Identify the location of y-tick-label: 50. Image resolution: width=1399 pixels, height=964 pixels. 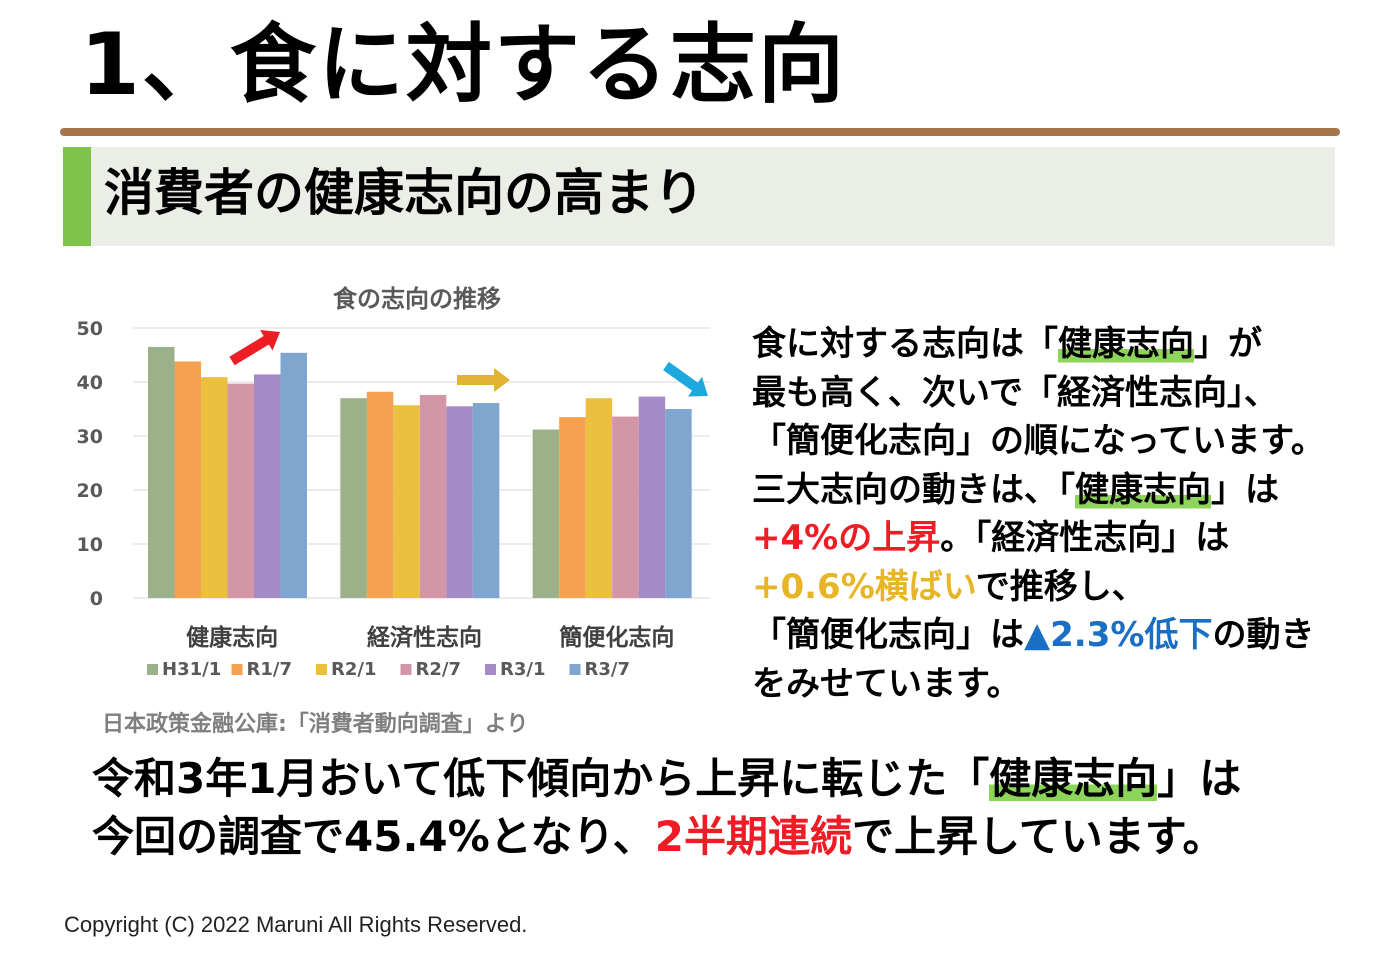
(90, 329).